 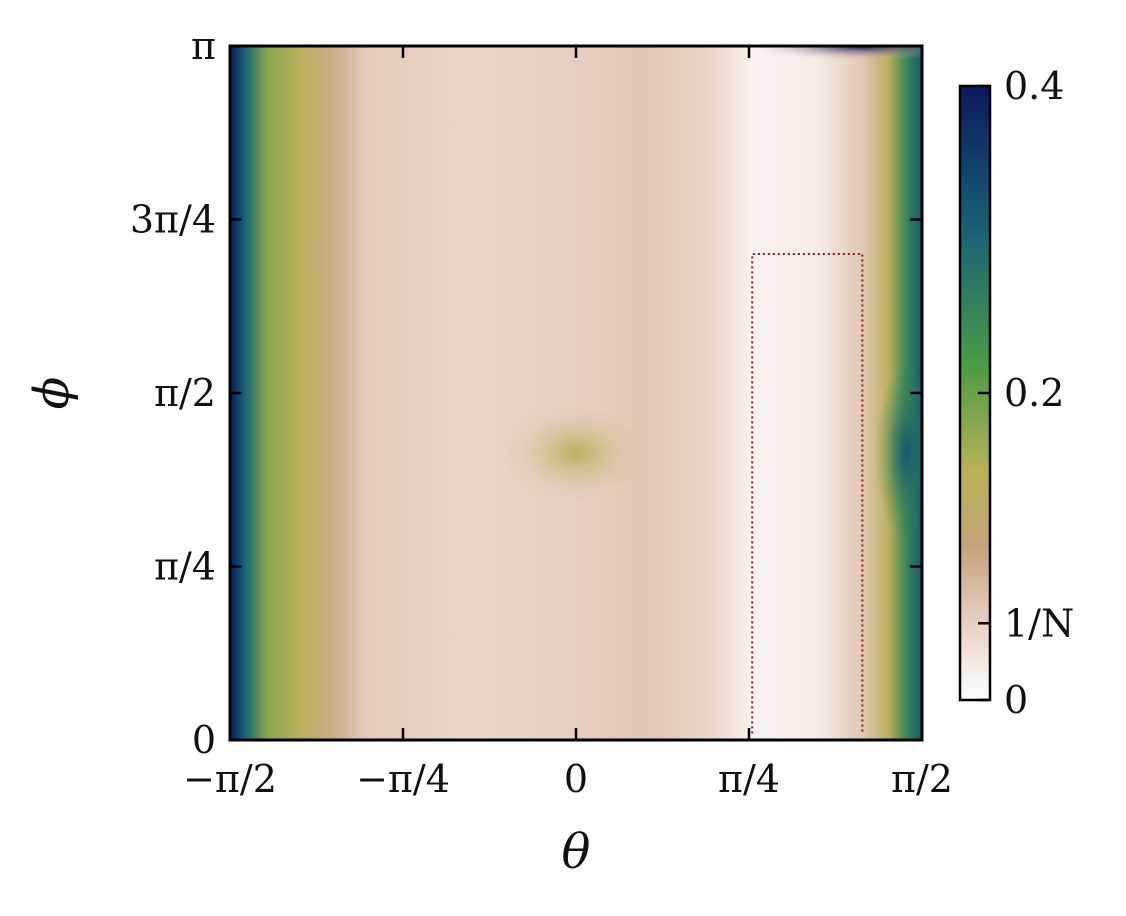 I want to click on y-tick-label: π/4, so click(x=185, y=567).